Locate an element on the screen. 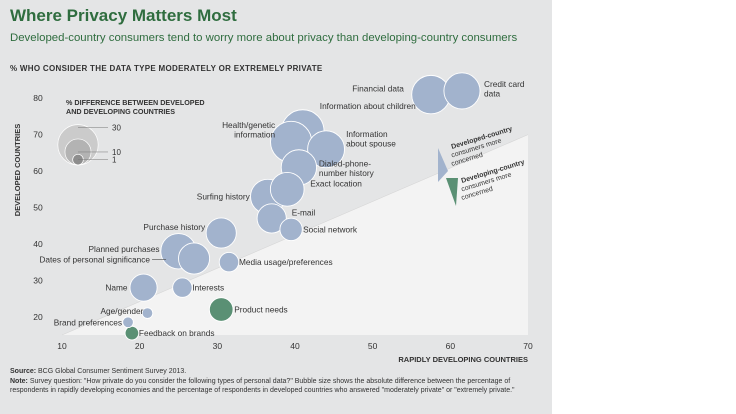  note-label: Note: is located at coordinates (19, 381).